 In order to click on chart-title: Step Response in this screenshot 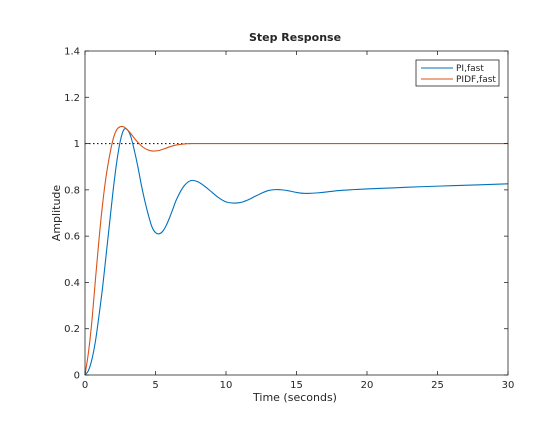, I will do `click(295, 37)`.